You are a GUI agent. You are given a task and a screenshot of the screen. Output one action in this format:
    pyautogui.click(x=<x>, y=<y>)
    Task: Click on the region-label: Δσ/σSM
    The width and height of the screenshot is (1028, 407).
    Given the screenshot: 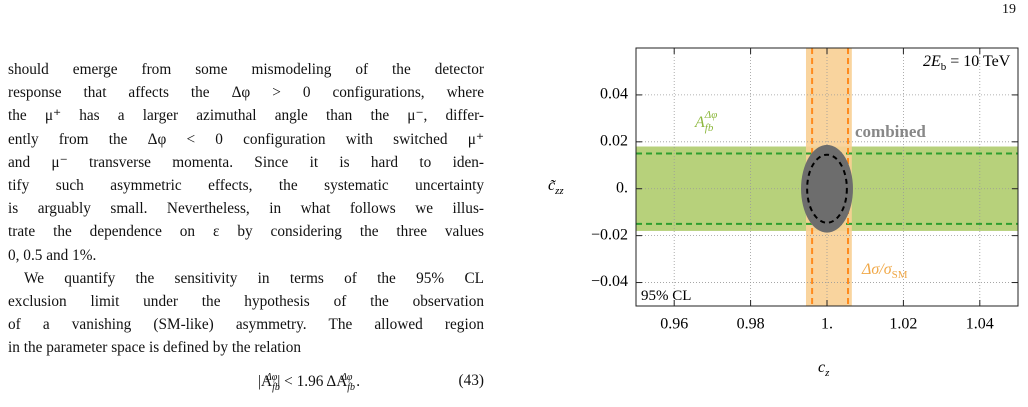 What is the action you would take?
    pyautogui.click(x=884, y=271)
    